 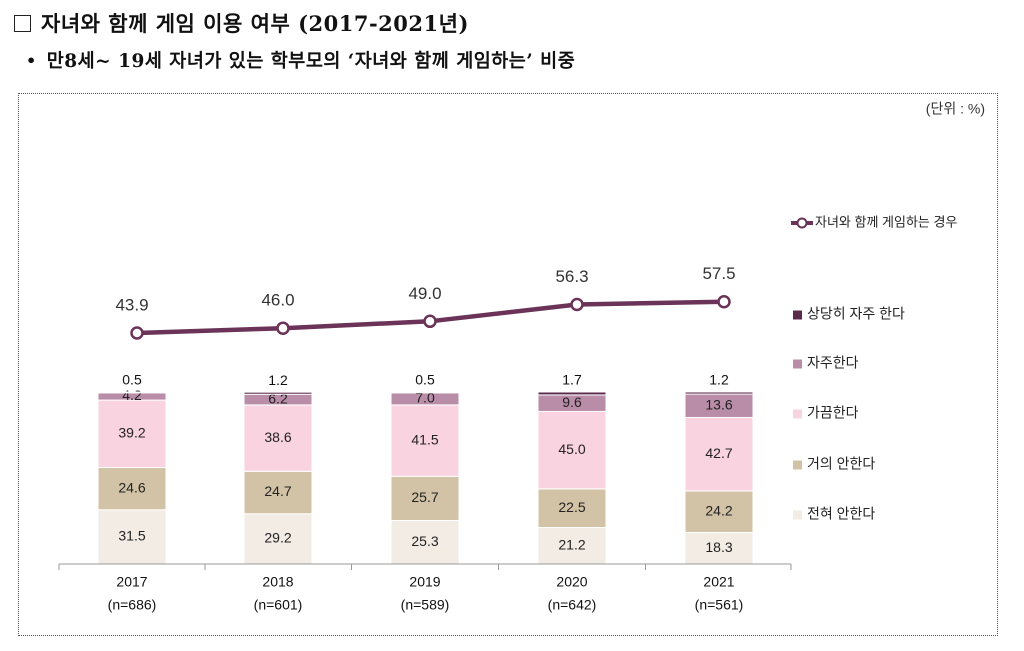 I want to click on legend-label: 상당히 자주 한다, so click(x=856, y=314).